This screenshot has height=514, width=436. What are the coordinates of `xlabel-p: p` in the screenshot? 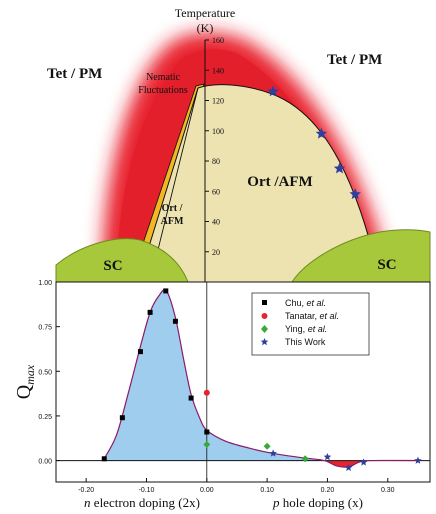 It's located at (276, 502).